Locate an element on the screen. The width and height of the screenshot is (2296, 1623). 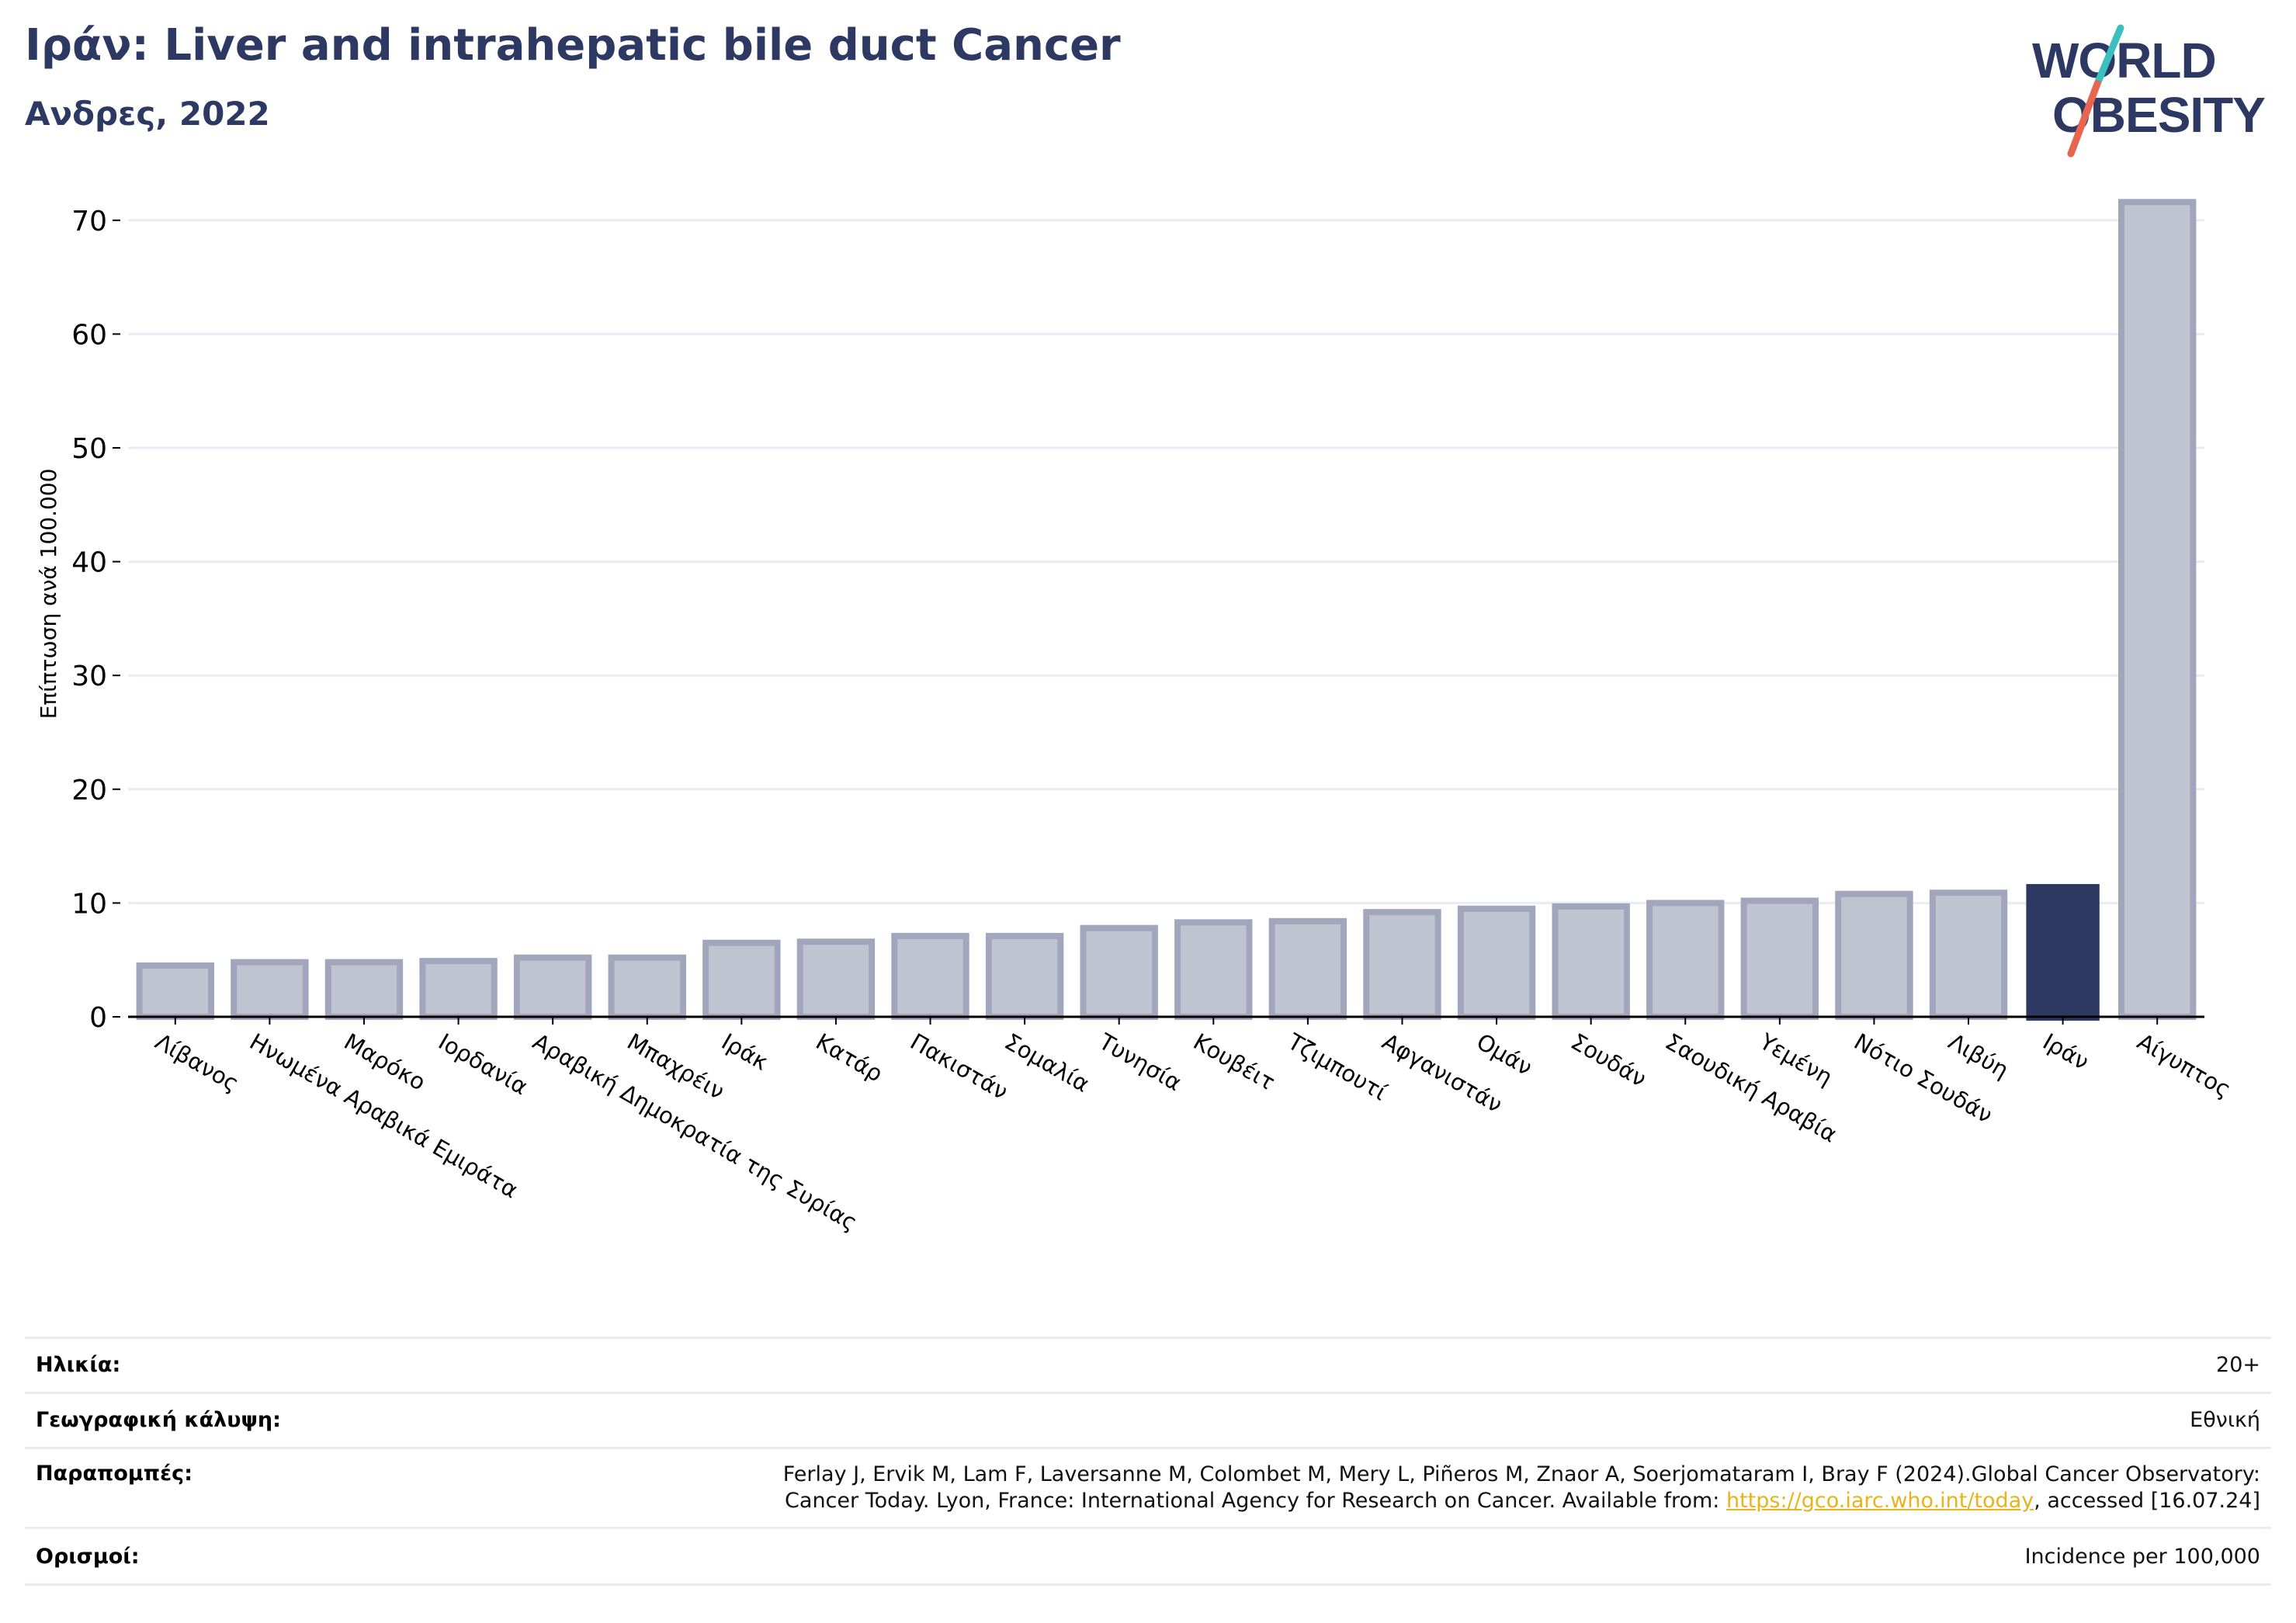
x-tick-label: Ιορδανία is located at coordinates (483, 1064).